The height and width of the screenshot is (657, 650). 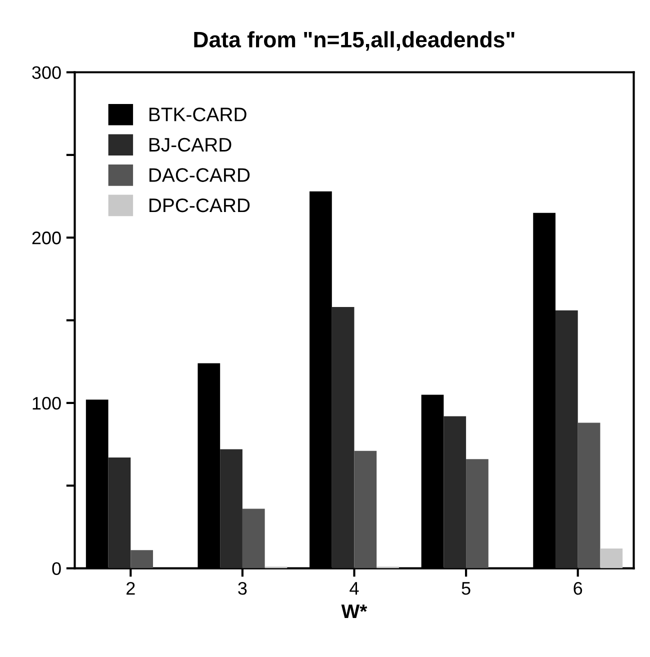 What do you see at coordinates (200, 205) in the screenshot?
I see `legend-label: DPC-CARD` at bounding box center [200, 205].